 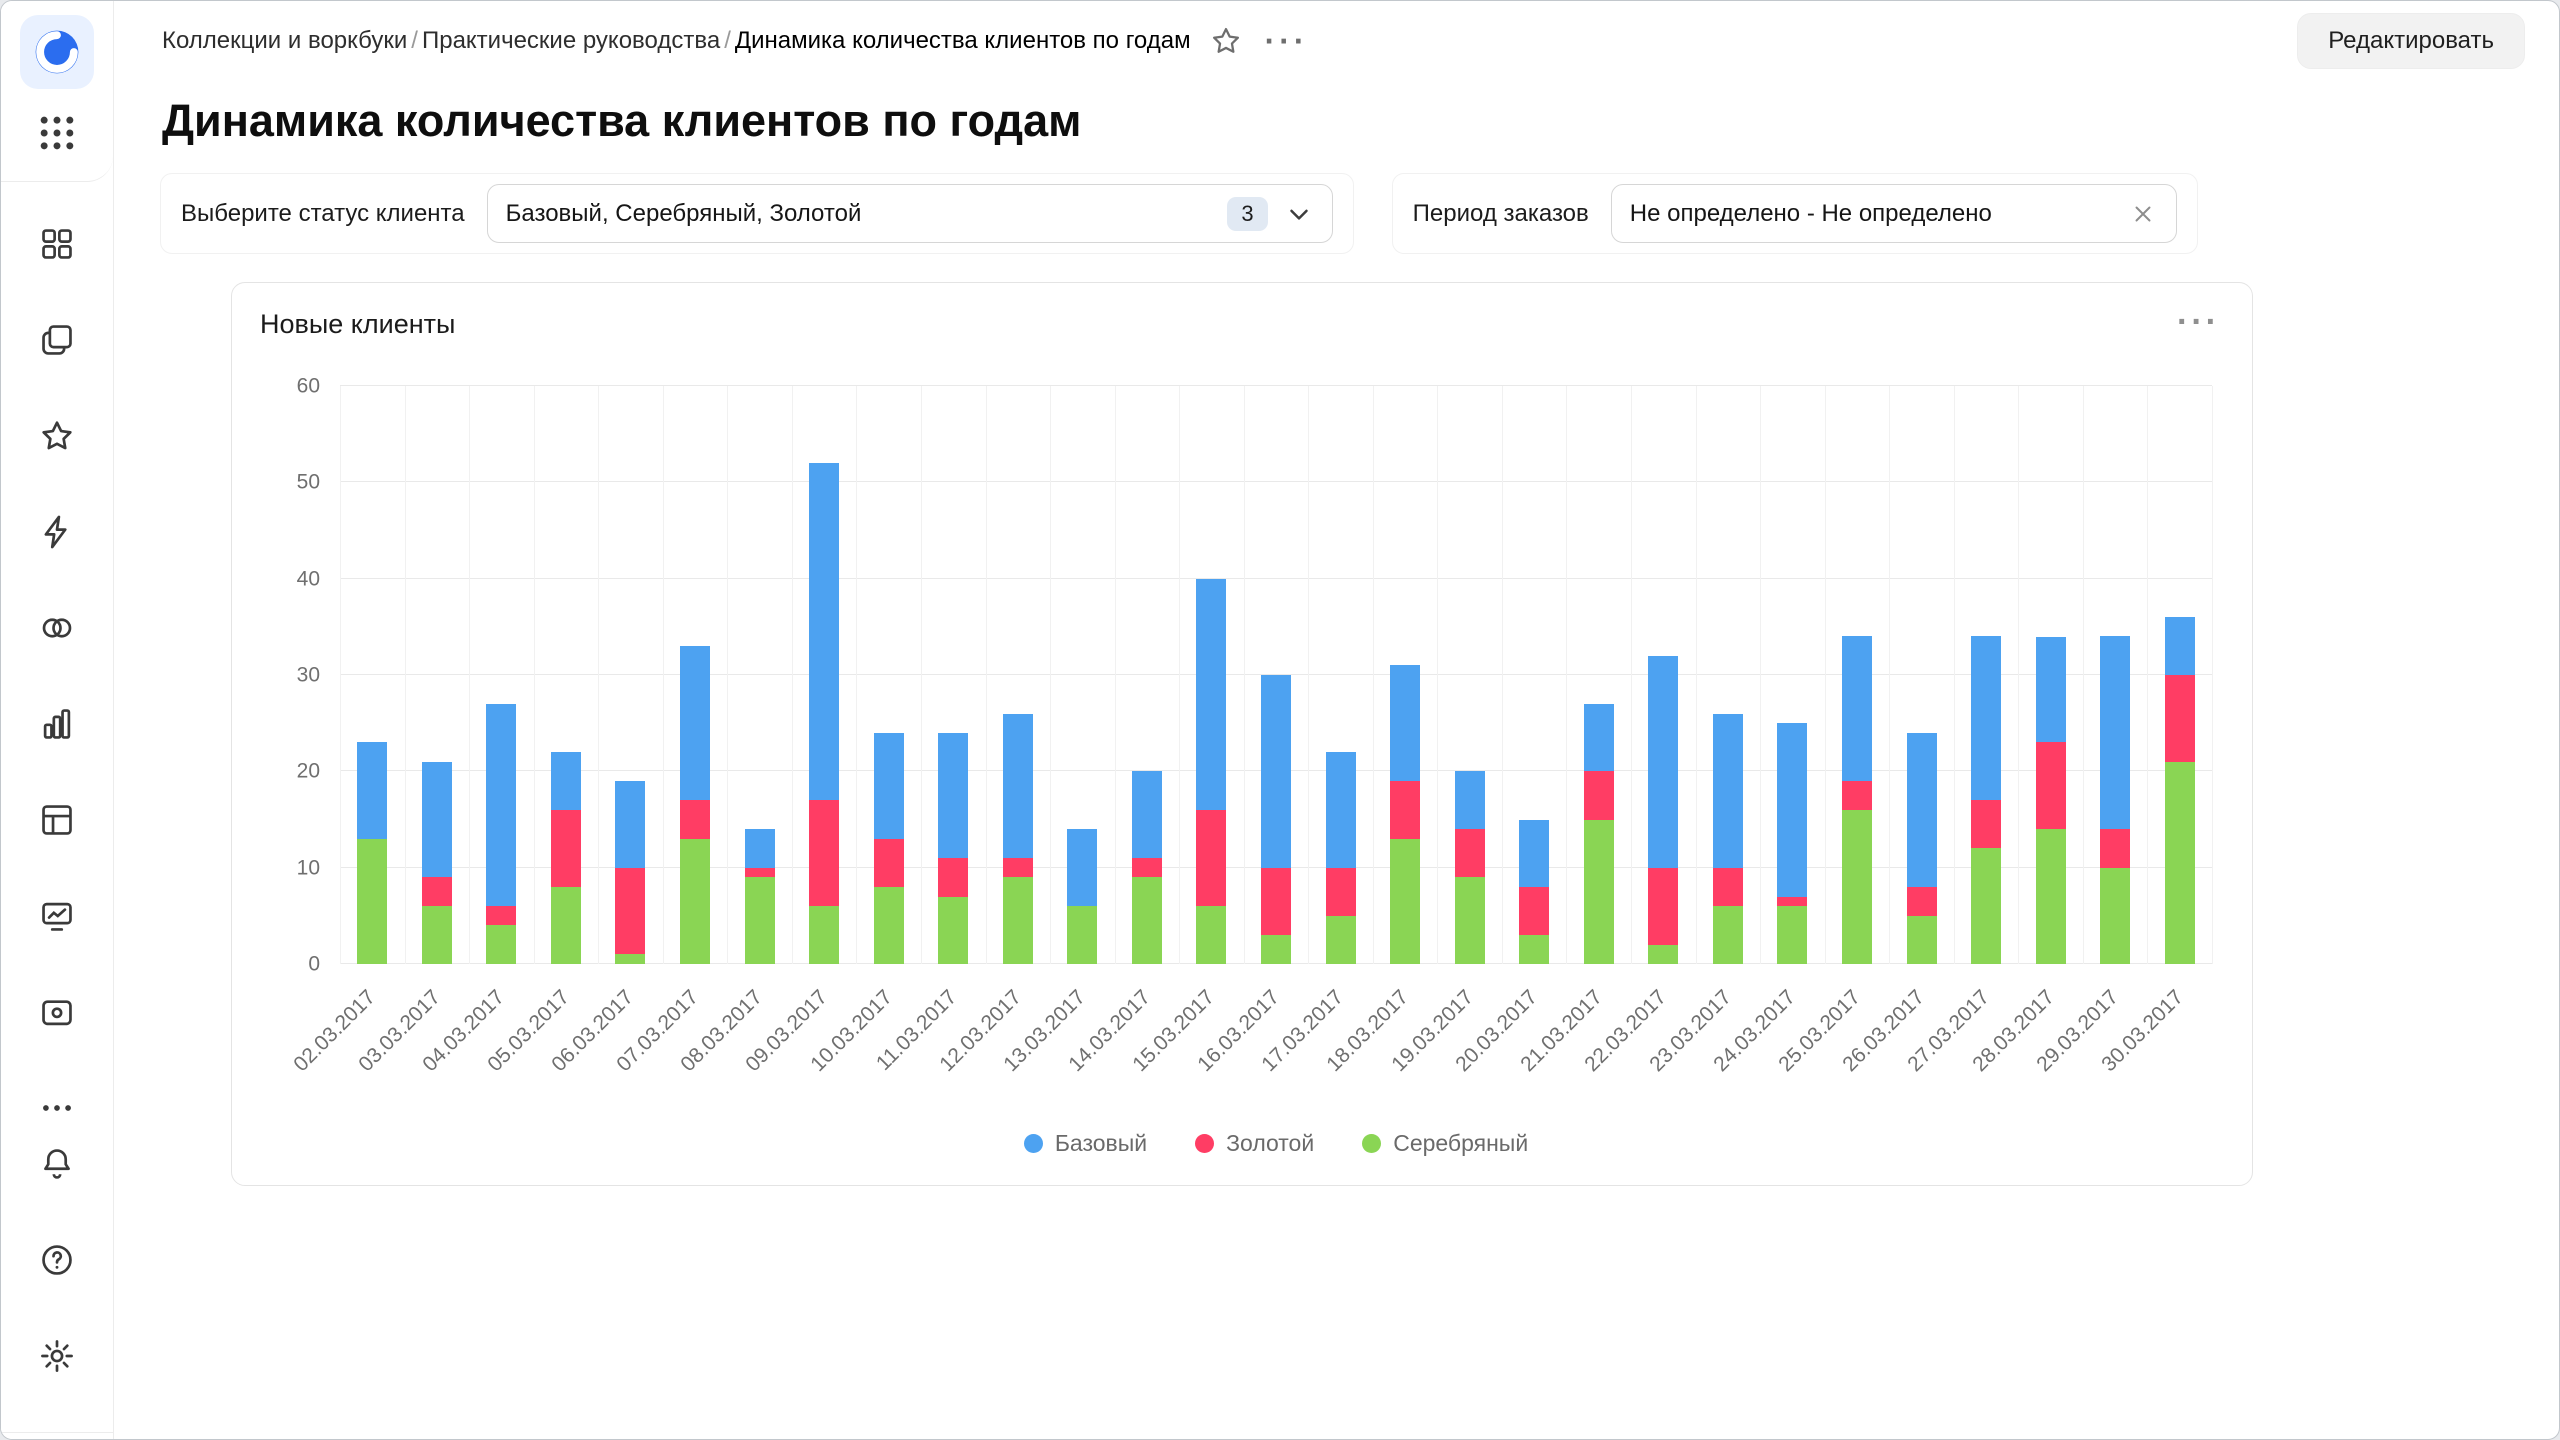 I want to click on expand-panel-button, so click(x=57, y=1435).